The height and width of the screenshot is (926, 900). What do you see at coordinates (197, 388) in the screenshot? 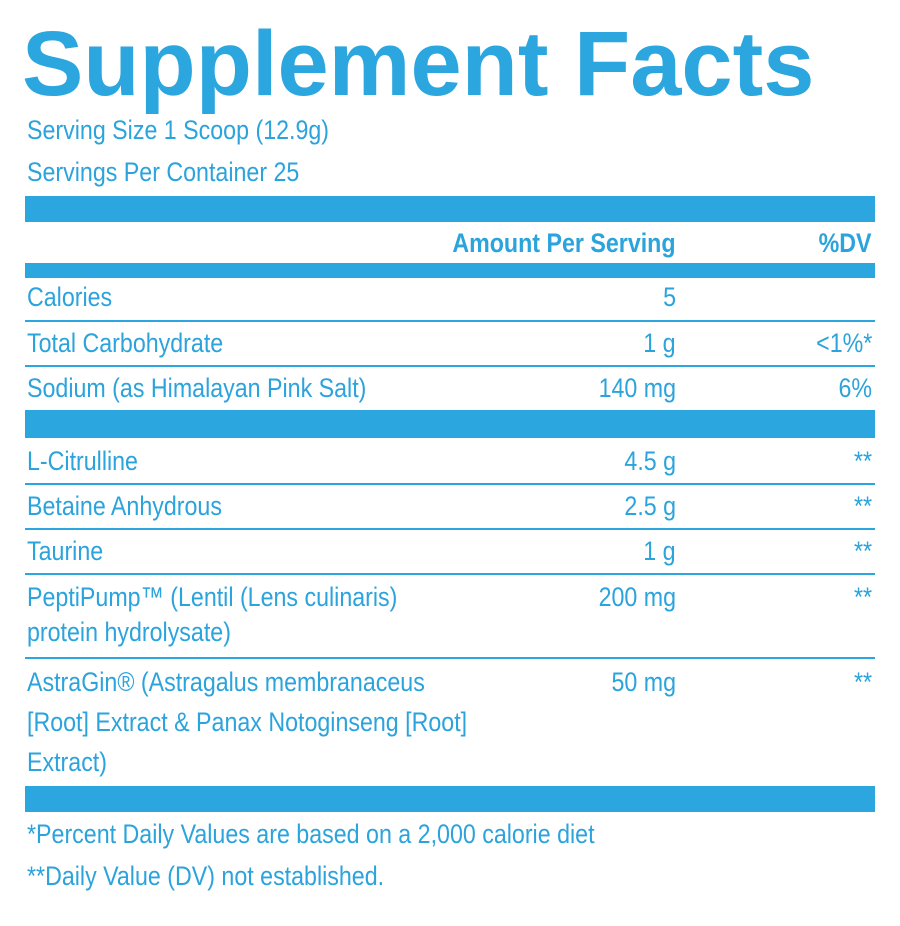
I see `row-name: Sodium (as Himalayan Pink Salt)` at bounding box center [197, 388].